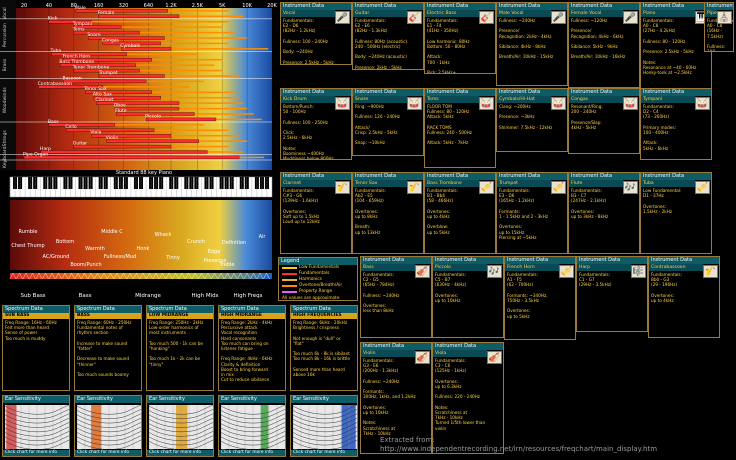  Describe the element at coordinates (316, 176) in the screenshot. I see `card-header: Instrument Data` at that location.